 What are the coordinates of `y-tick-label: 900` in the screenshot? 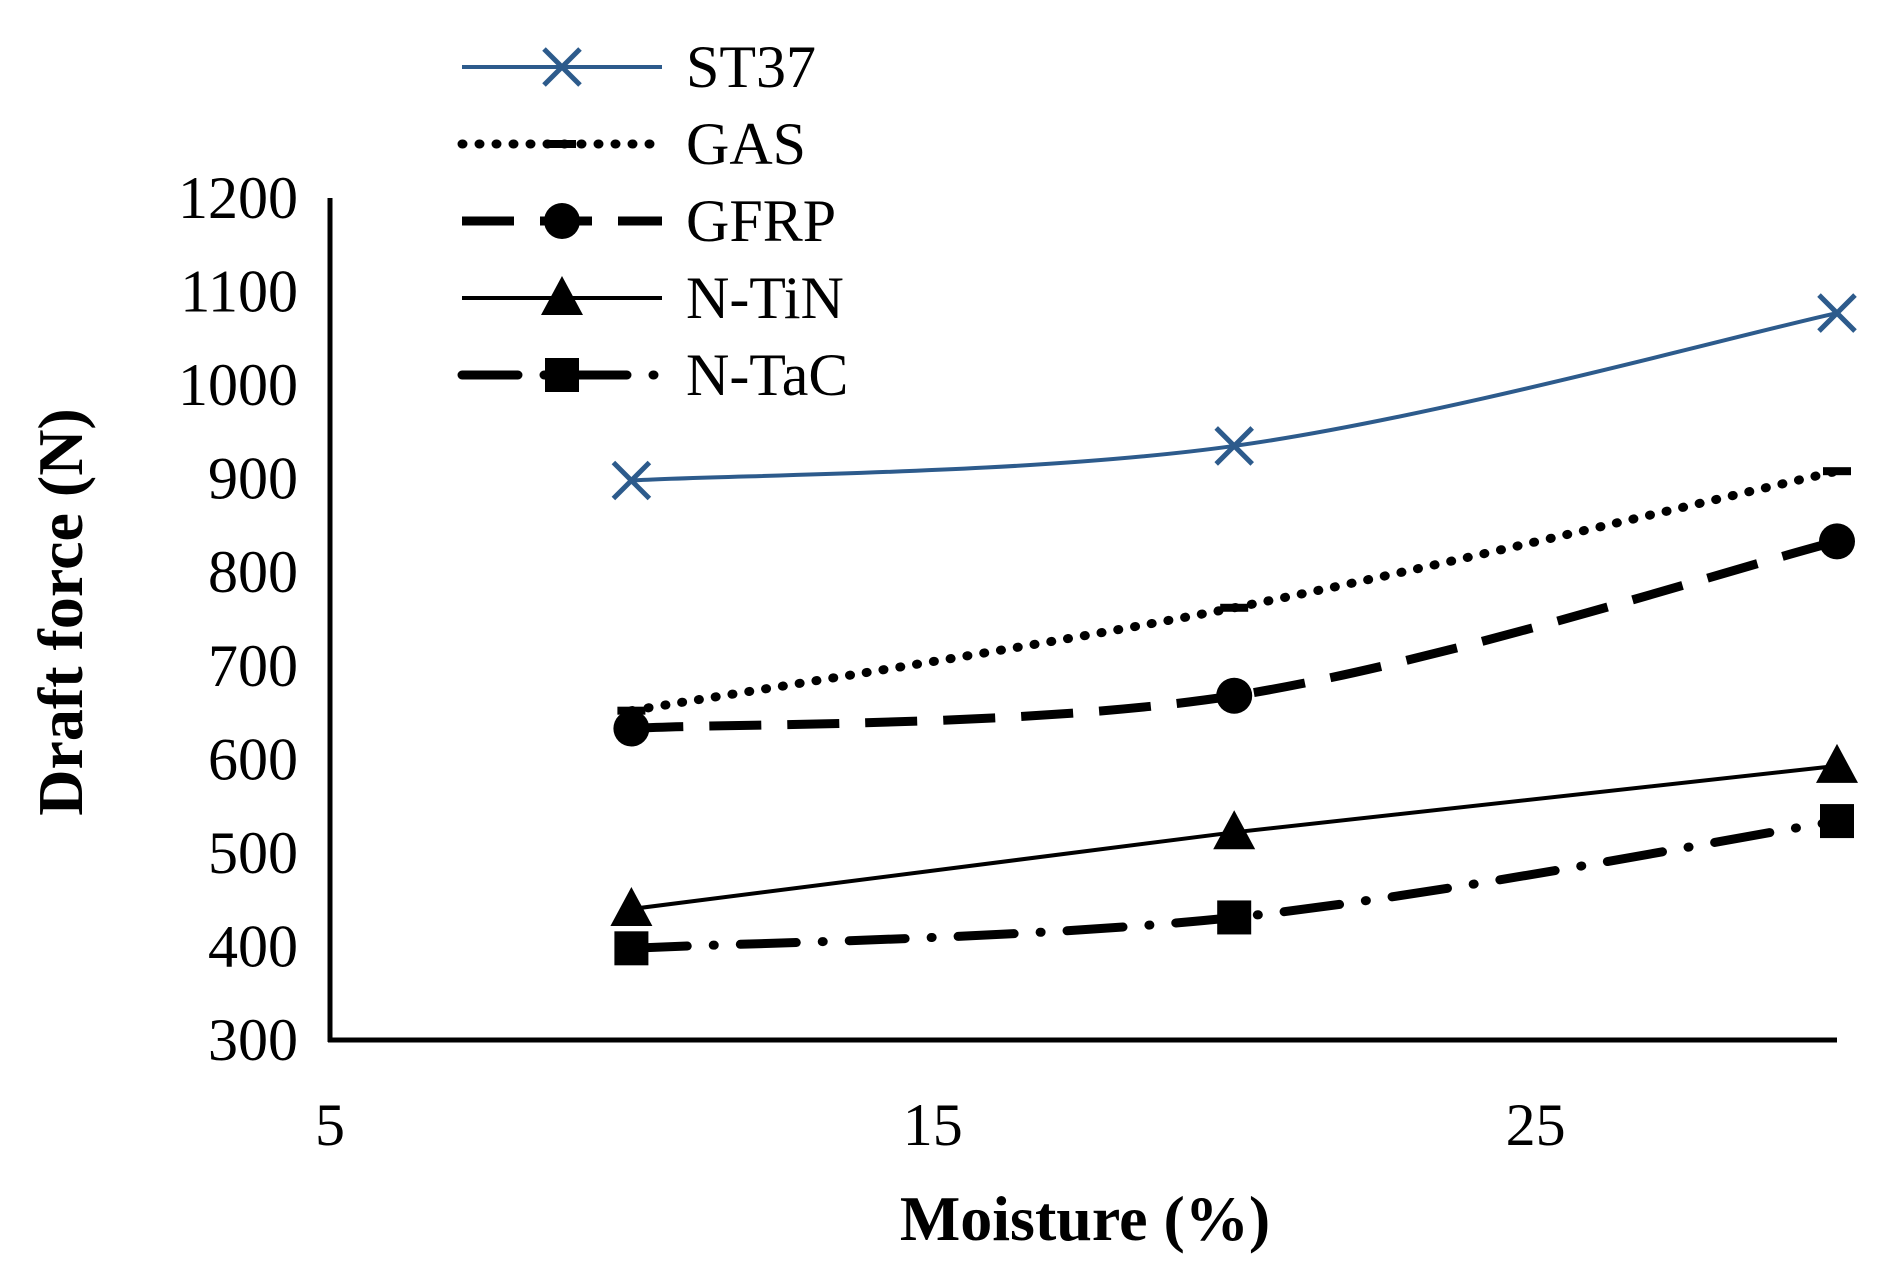 It's located at (253, 479).